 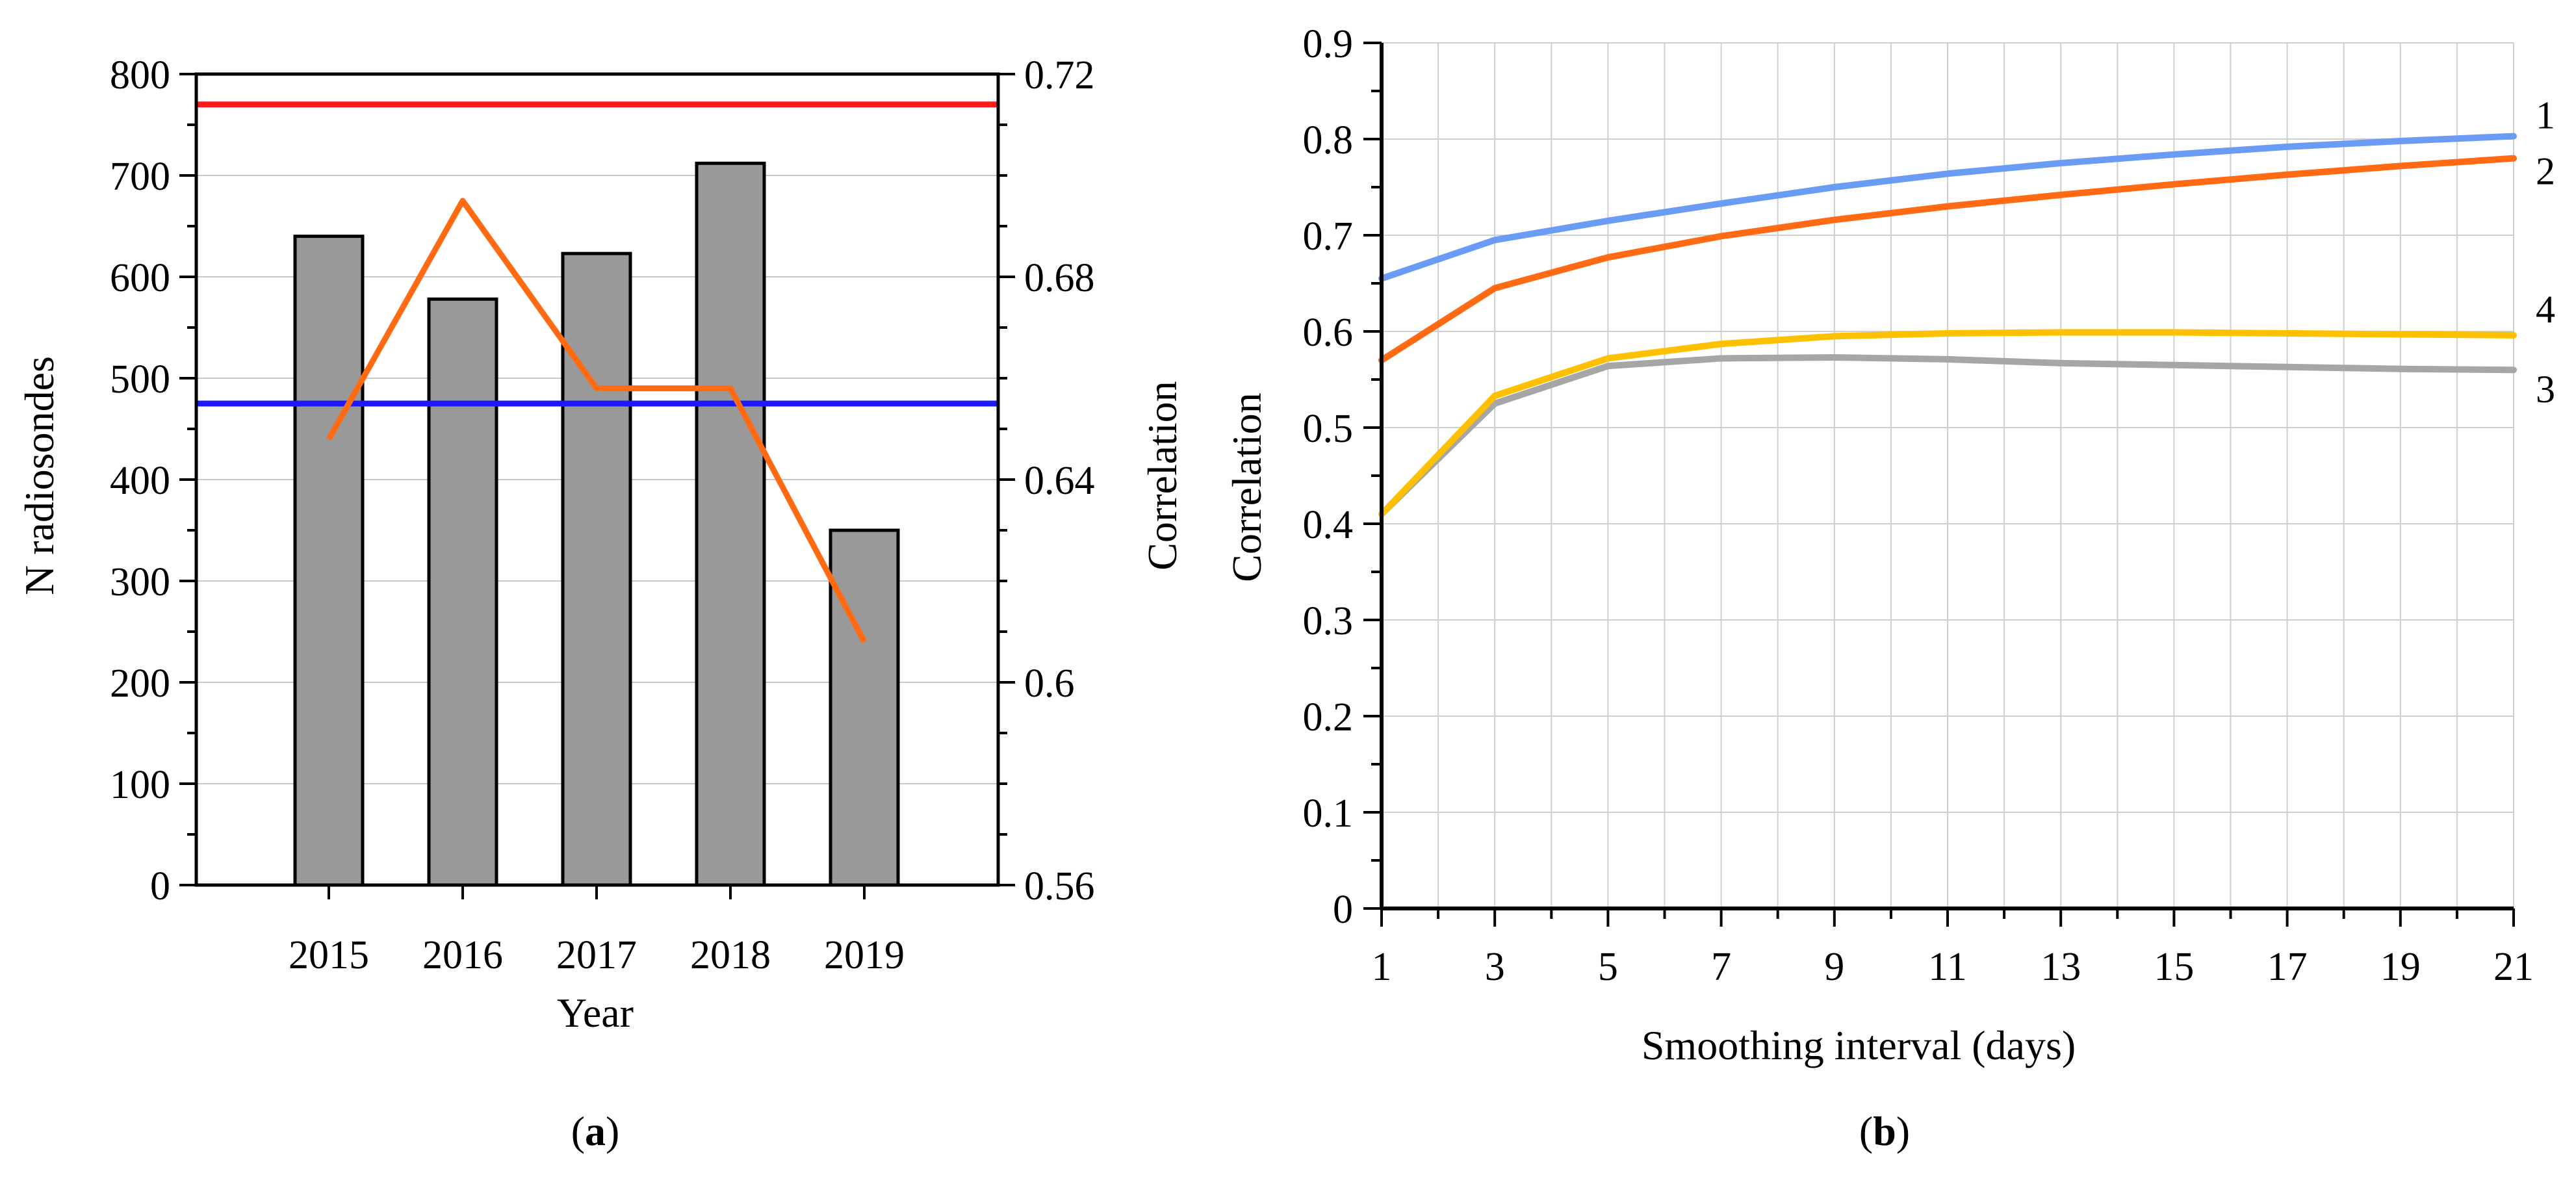 What do you see at coordinates (730, 524) in the screenshot?
I see `bar-2018` at bounding box center [730, 524].